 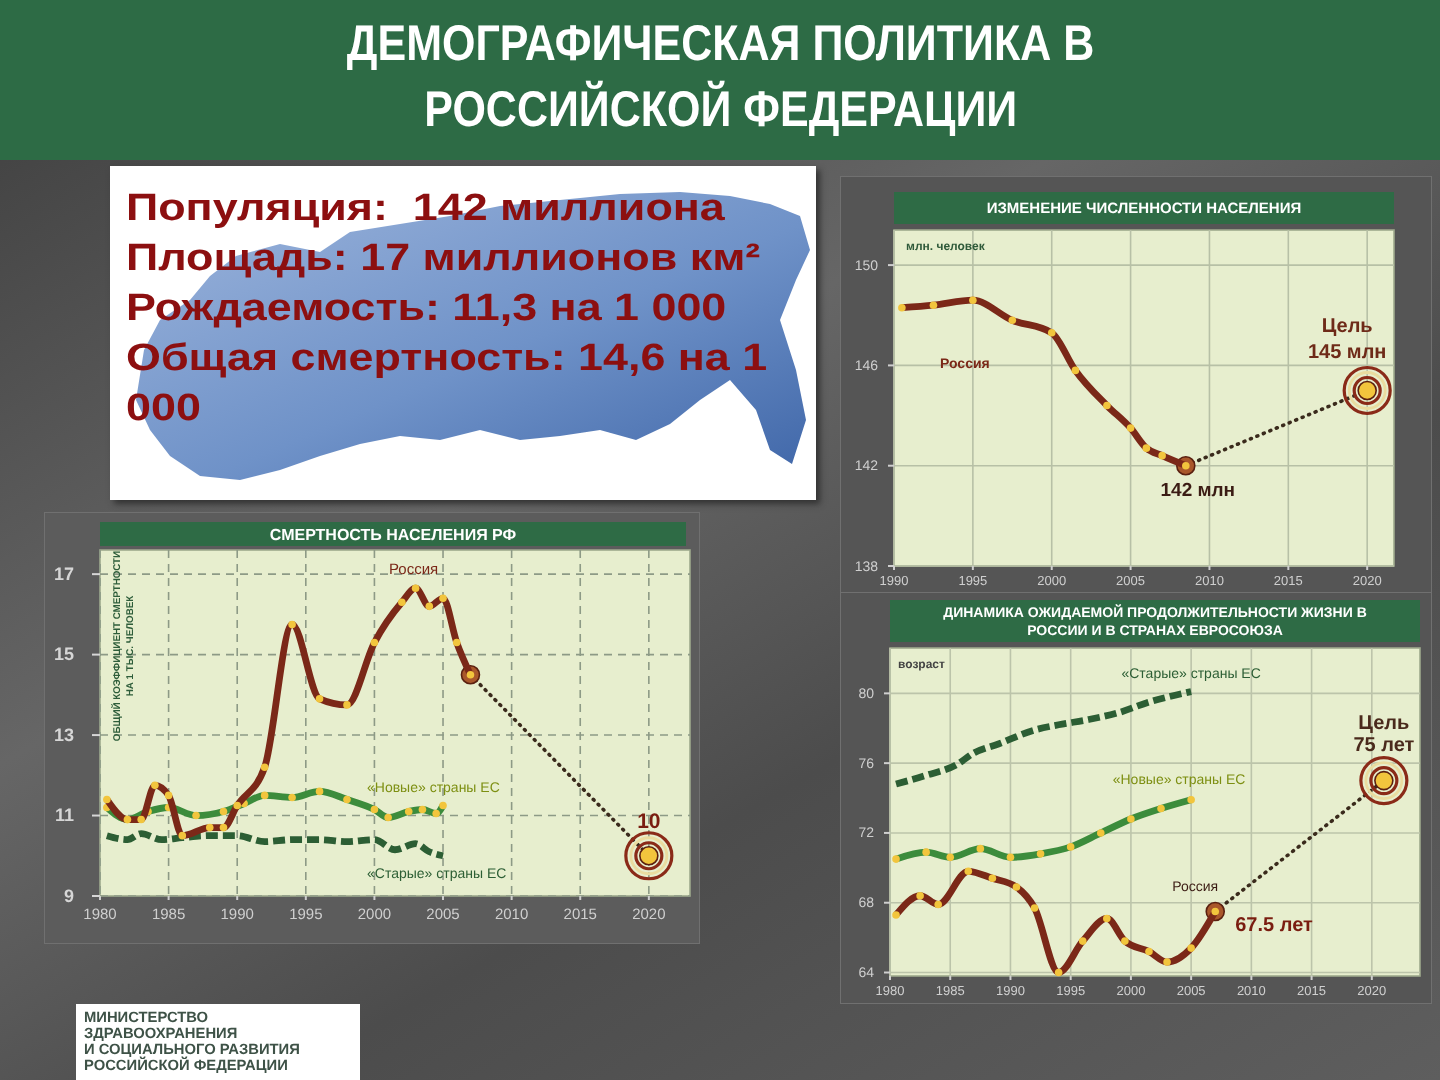 What do you see at coordinates (426, 210) in the screenshot?
I see `text: Популяция: 142 миллиона` at bounding box center [426, 210].